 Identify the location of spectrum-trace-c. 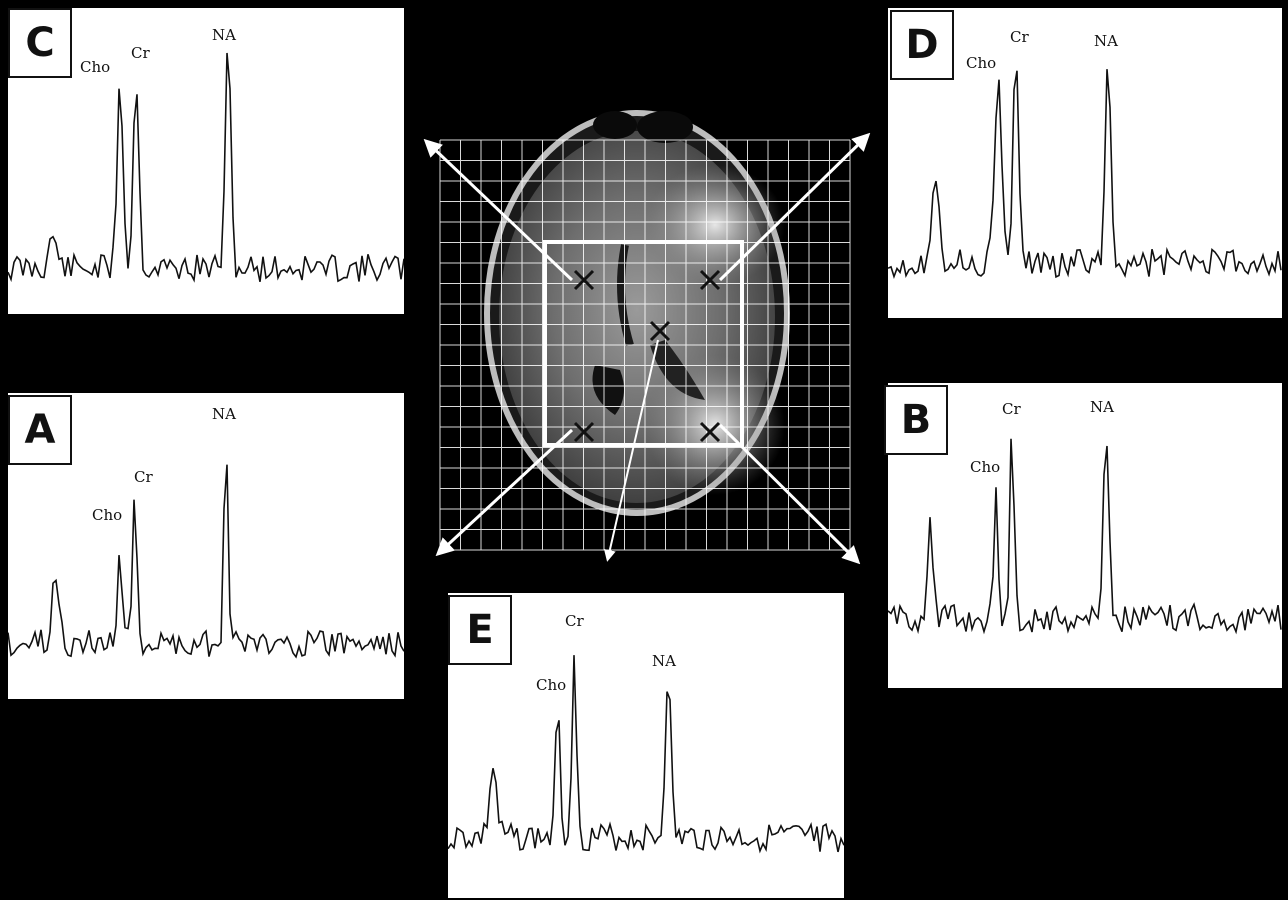
(206, 167).